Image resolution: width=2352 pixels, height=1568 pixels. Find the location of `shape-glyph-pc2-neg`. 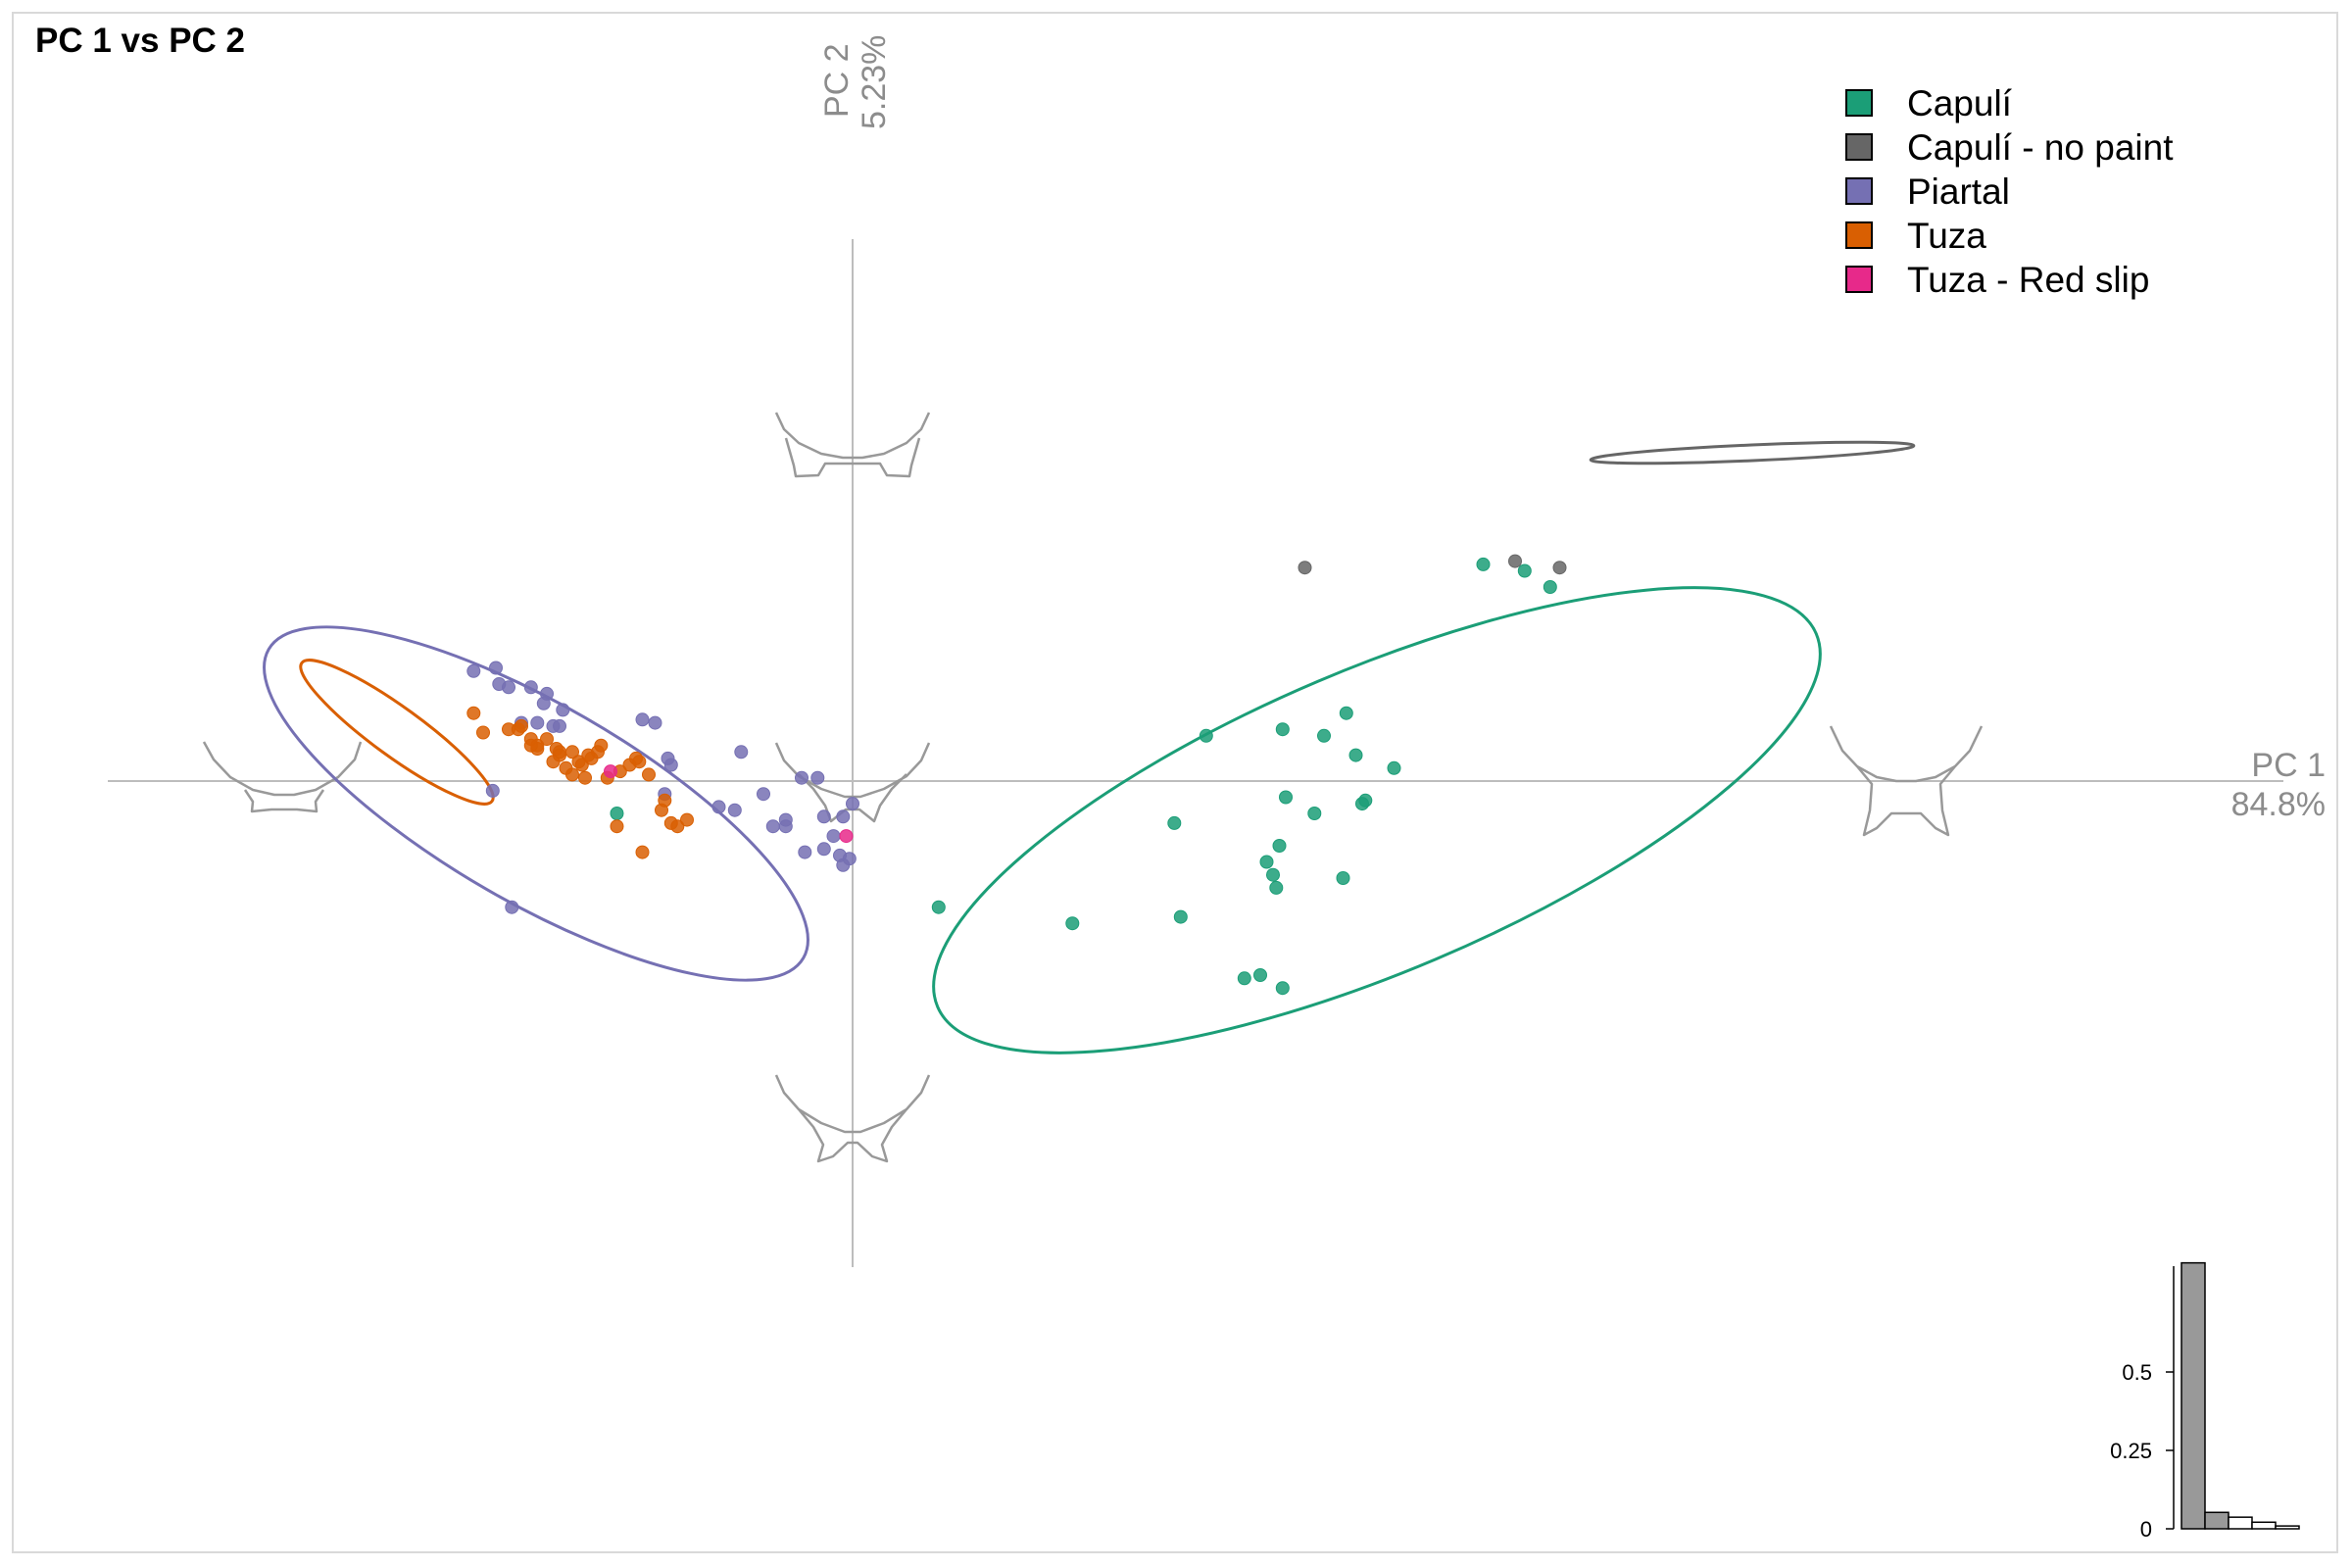

shape-glyph-pc2-neg is located at coordinates (852, 1118).